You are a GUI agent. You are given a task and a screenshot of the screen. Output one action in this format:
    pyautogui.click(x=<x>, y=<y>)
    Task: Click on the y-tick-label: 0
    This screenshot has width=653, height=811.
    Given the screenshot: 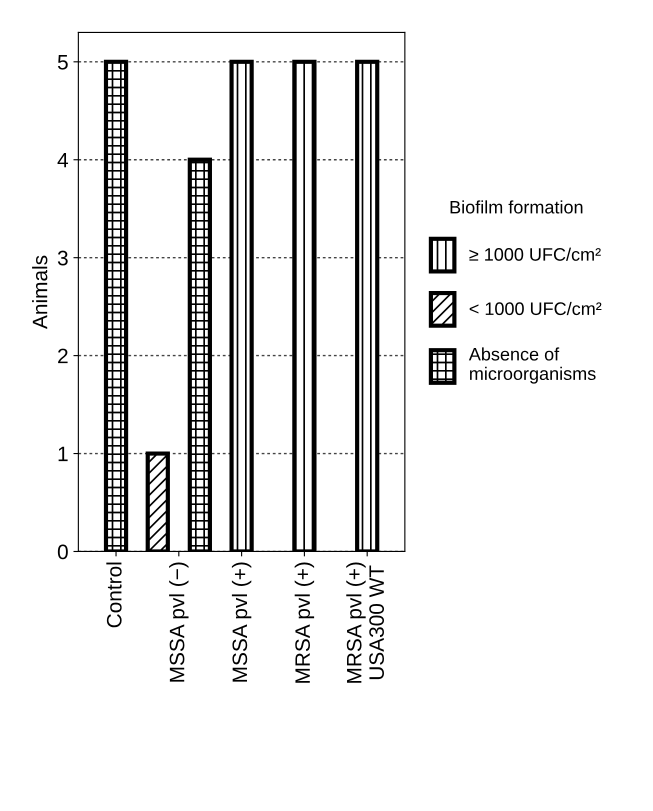 What is the action you would take?
    pyautogui.click(x=63, y=552)
    